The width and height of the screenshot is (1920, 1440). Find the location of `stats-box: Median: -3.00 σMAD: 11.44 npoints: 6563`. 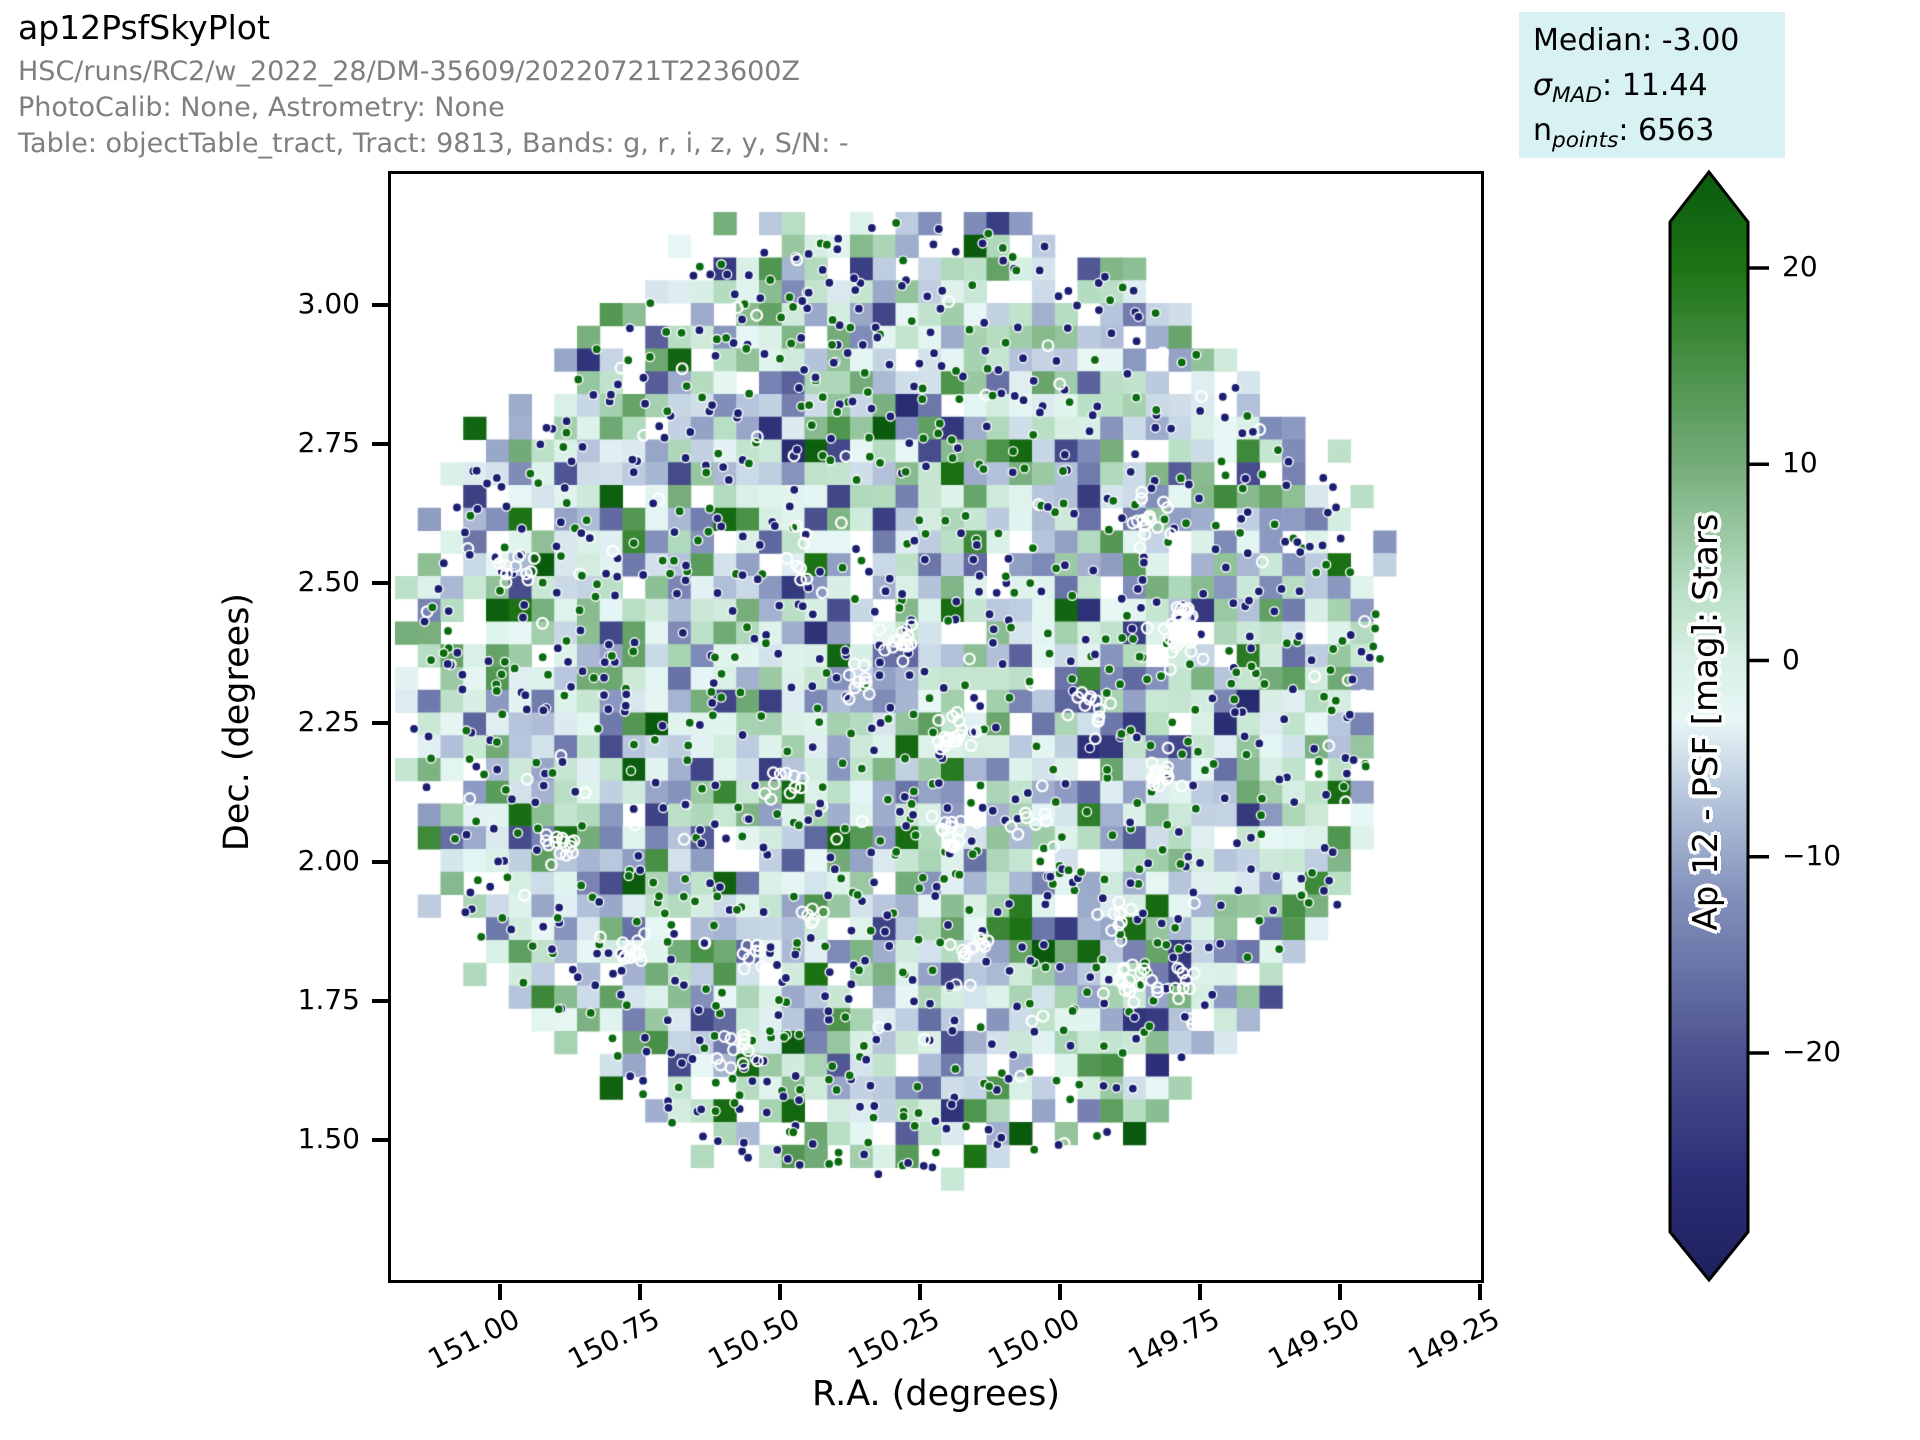

stats-box: Median: -3.00 σMAD: 11.44 npoints: 6563 is located at coordinates (1652, 85).